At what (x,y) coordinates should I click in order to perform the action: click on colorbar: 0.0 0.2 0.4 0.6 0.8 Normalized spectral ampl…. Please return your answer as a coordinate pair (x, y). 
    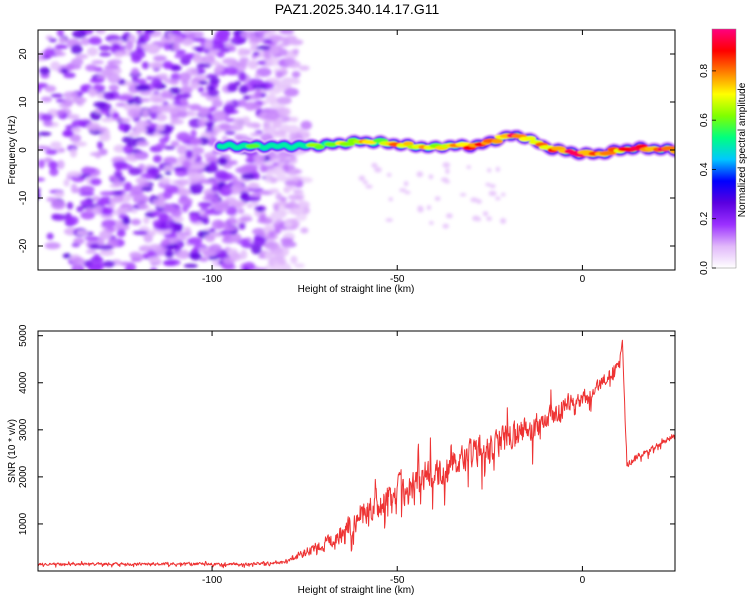
    Looking at the image, I should click on (723, 151).